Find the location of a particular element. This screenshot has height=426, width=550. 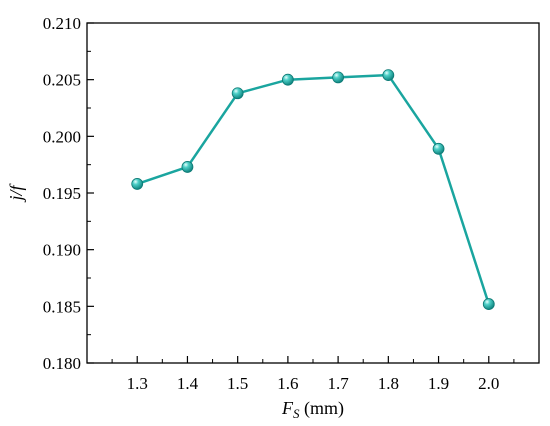

x-tick-label: 1.5 is located at coordinates (237, 383).